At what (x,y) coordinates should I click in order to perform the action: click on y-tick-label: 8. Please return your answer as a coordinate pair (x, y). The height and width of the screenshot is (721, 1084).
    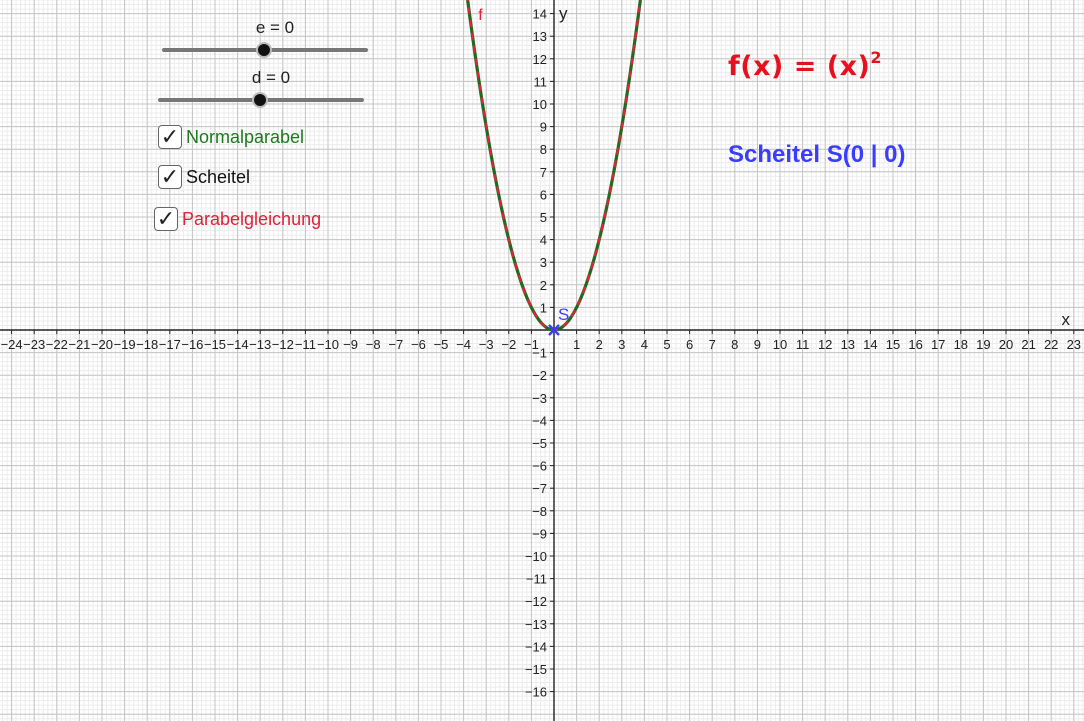
    Looking at the image, I should click on (543, 149).